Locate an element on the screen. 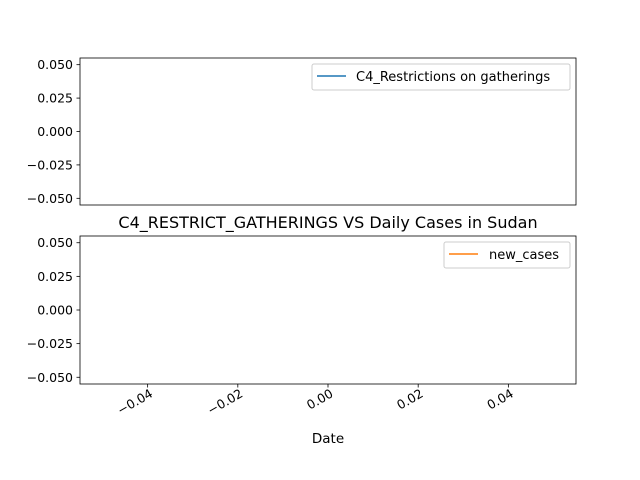 The image size is (640, 480). top-legend: C4_Restrictions on gatherings is located at coordinates (441, 77).